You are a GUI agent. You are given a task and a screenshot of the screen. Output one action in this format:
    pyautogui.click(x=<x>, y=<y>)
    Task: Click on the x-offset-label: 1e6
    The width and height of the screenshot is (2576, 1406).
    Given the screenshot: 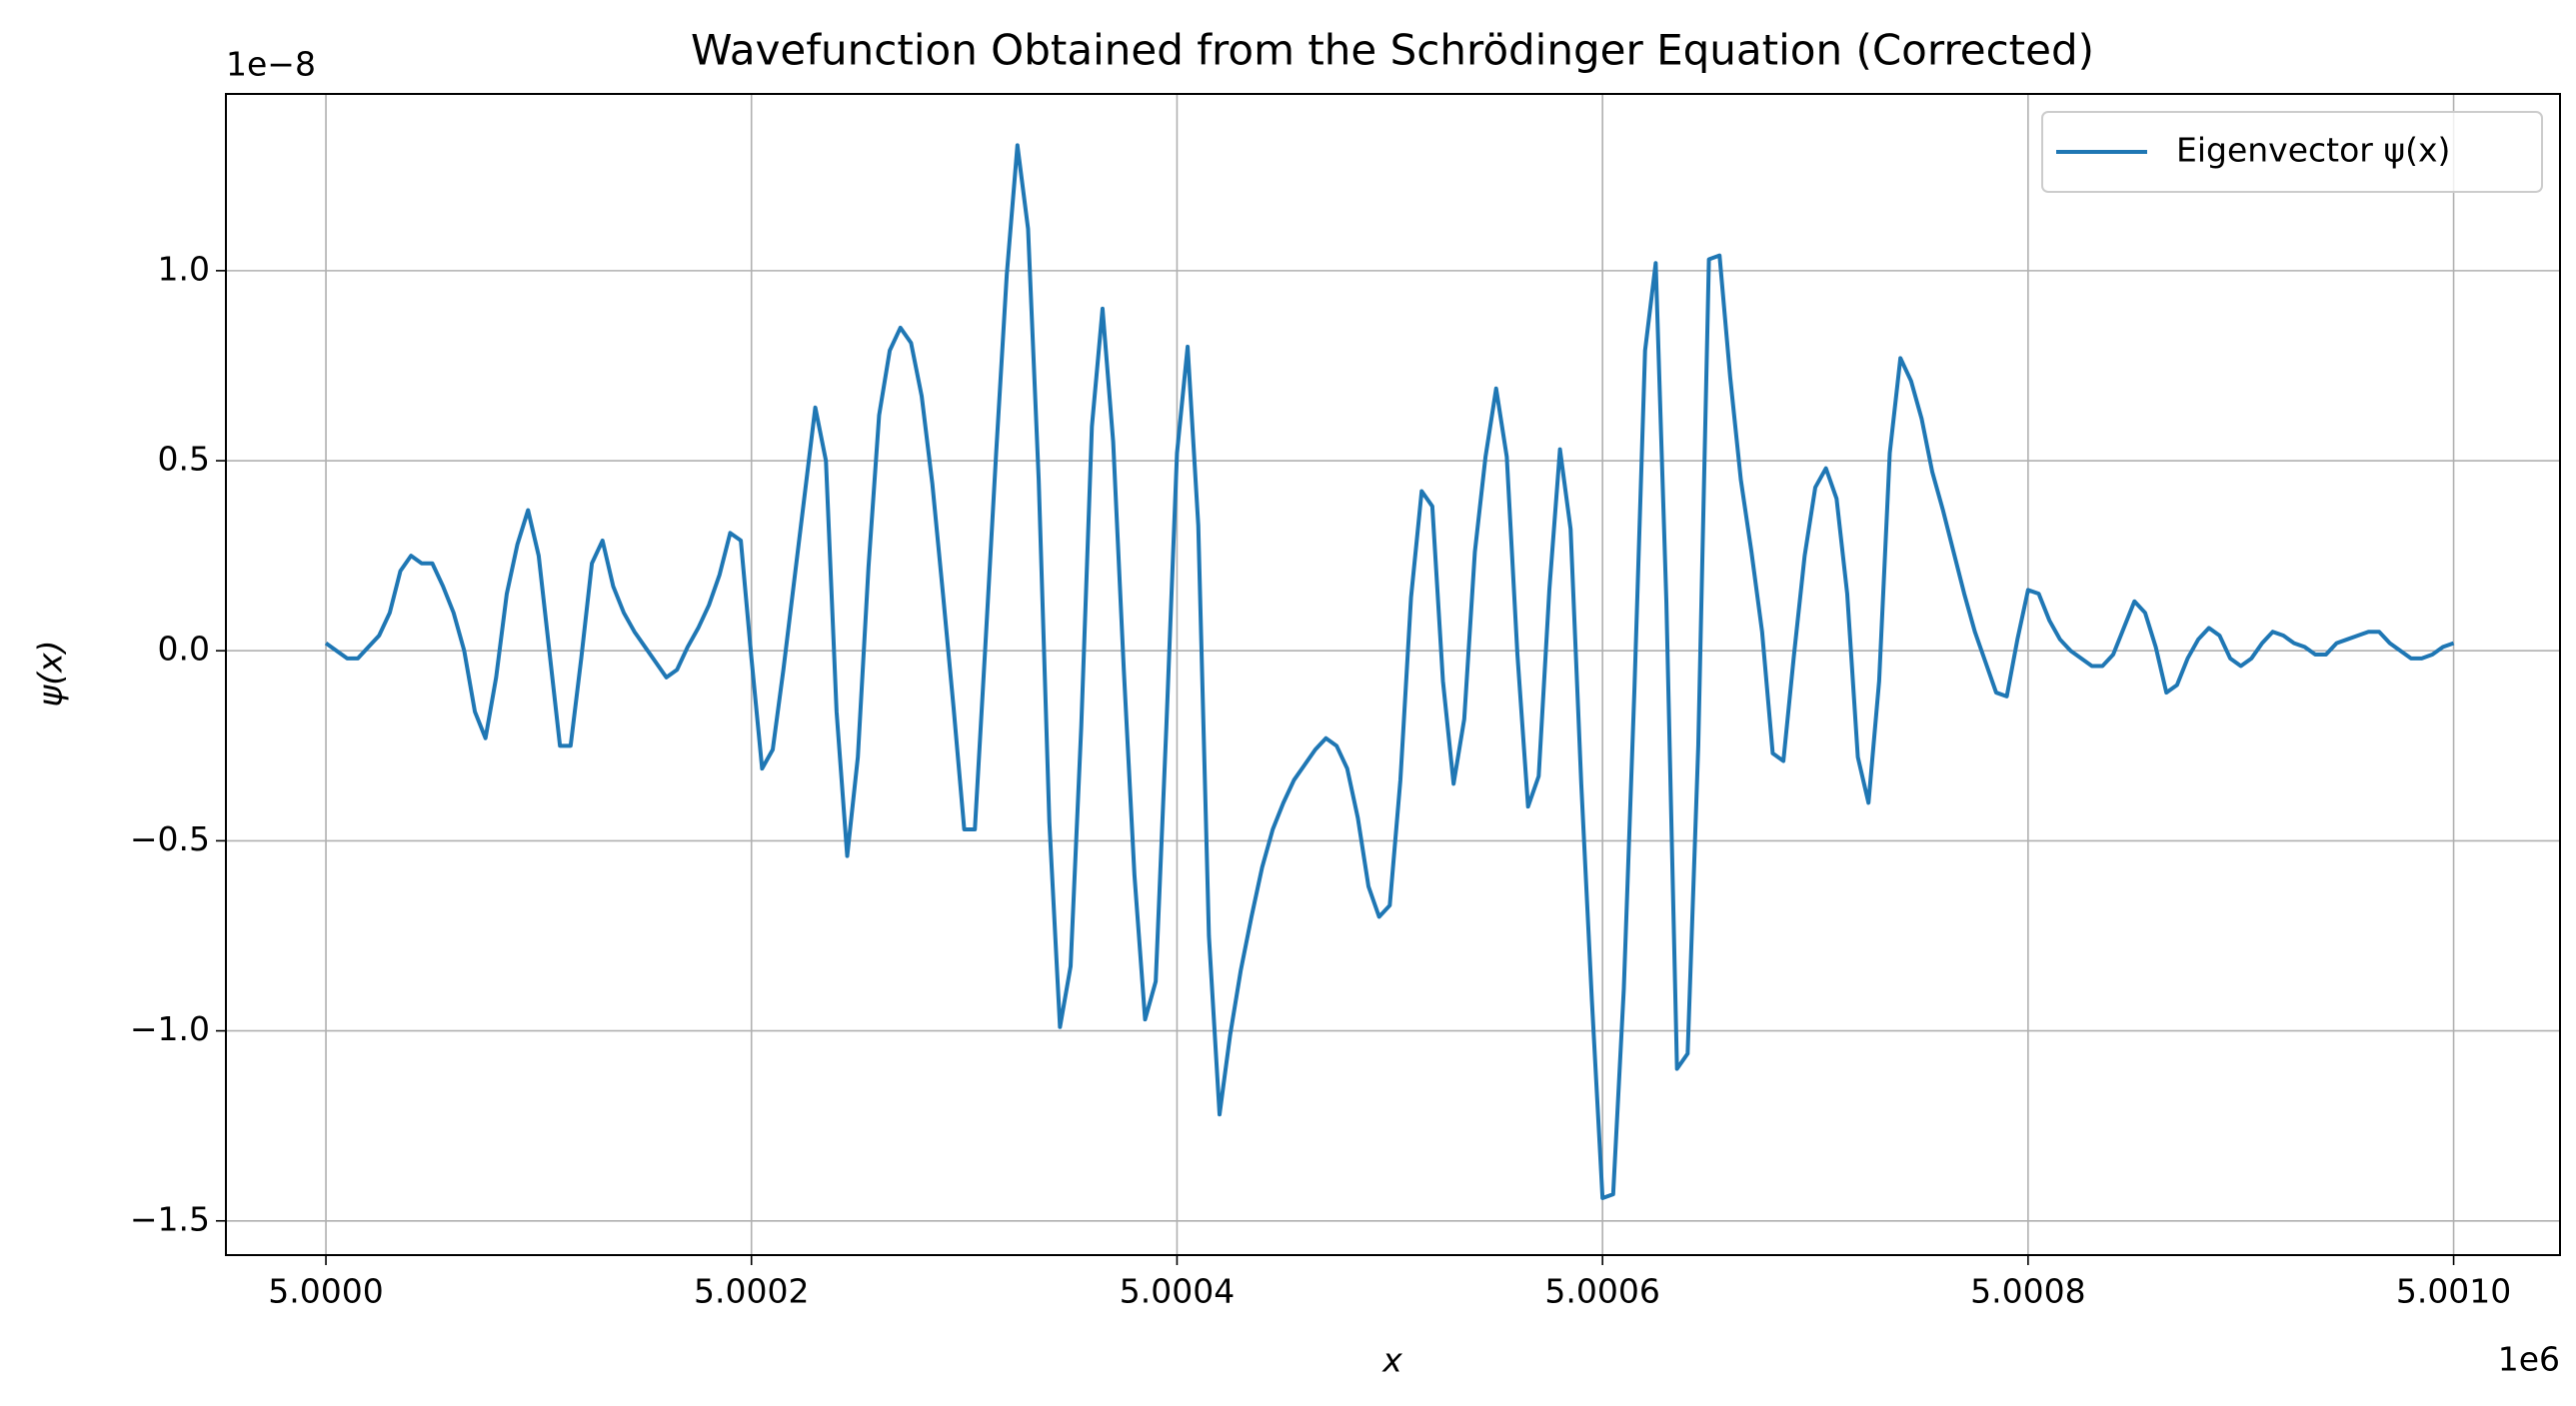 What is the action you would take?
    pyautogui.click(x=2529, y=1359)
    